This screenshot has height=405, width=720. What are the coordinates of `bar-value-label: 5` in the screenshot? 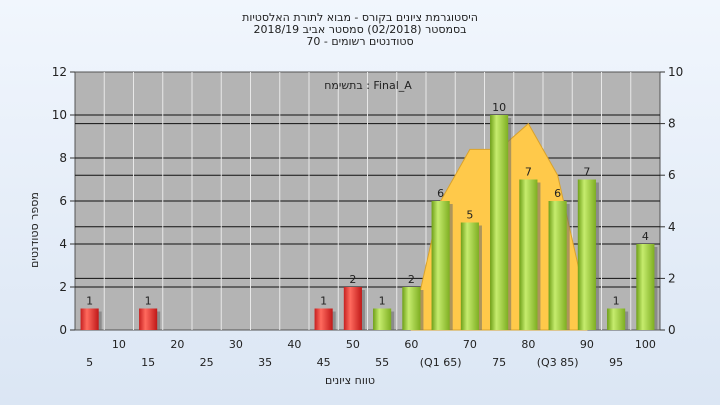 It's located at (469, 215).